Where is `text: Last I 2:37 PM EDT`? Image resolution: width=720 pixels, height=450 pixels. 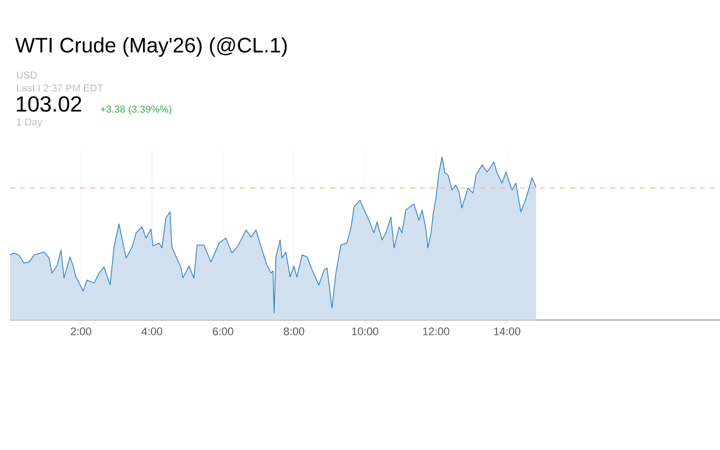
text: Last I 2:37 PM EDT is located at coordinates (60, 88).